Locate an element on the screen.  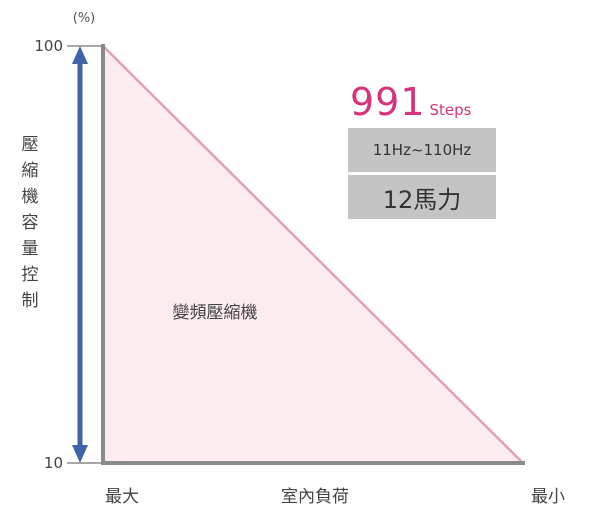
x-tick-label: 最大 is located at coordinates (122, 497).